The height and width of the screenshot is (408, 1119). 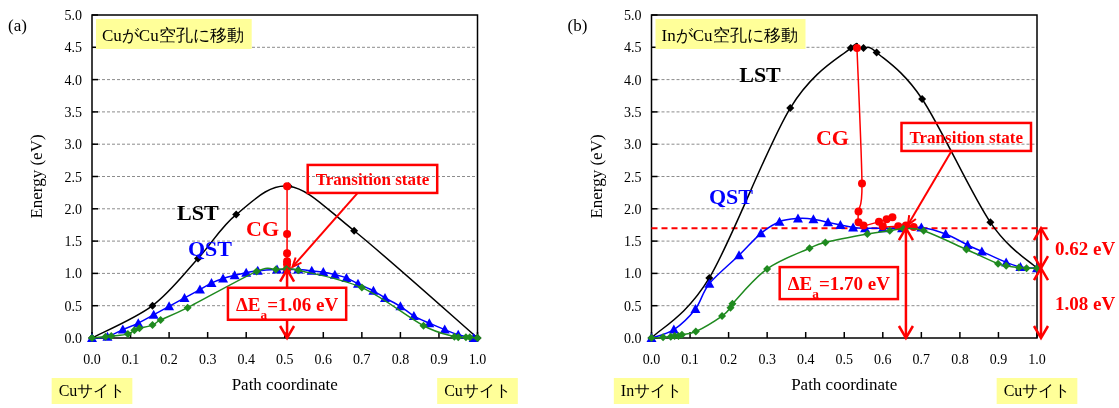 What do you see at coordinates (729, 35) in the screenshot?
I see `text: InがCu空孔に移動` at bounding box center [729, 35].